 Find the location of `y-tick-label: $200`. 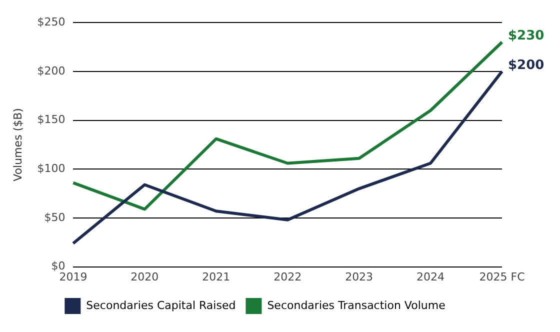

y-tick-label: $200 is located at coordinates (51, 71).